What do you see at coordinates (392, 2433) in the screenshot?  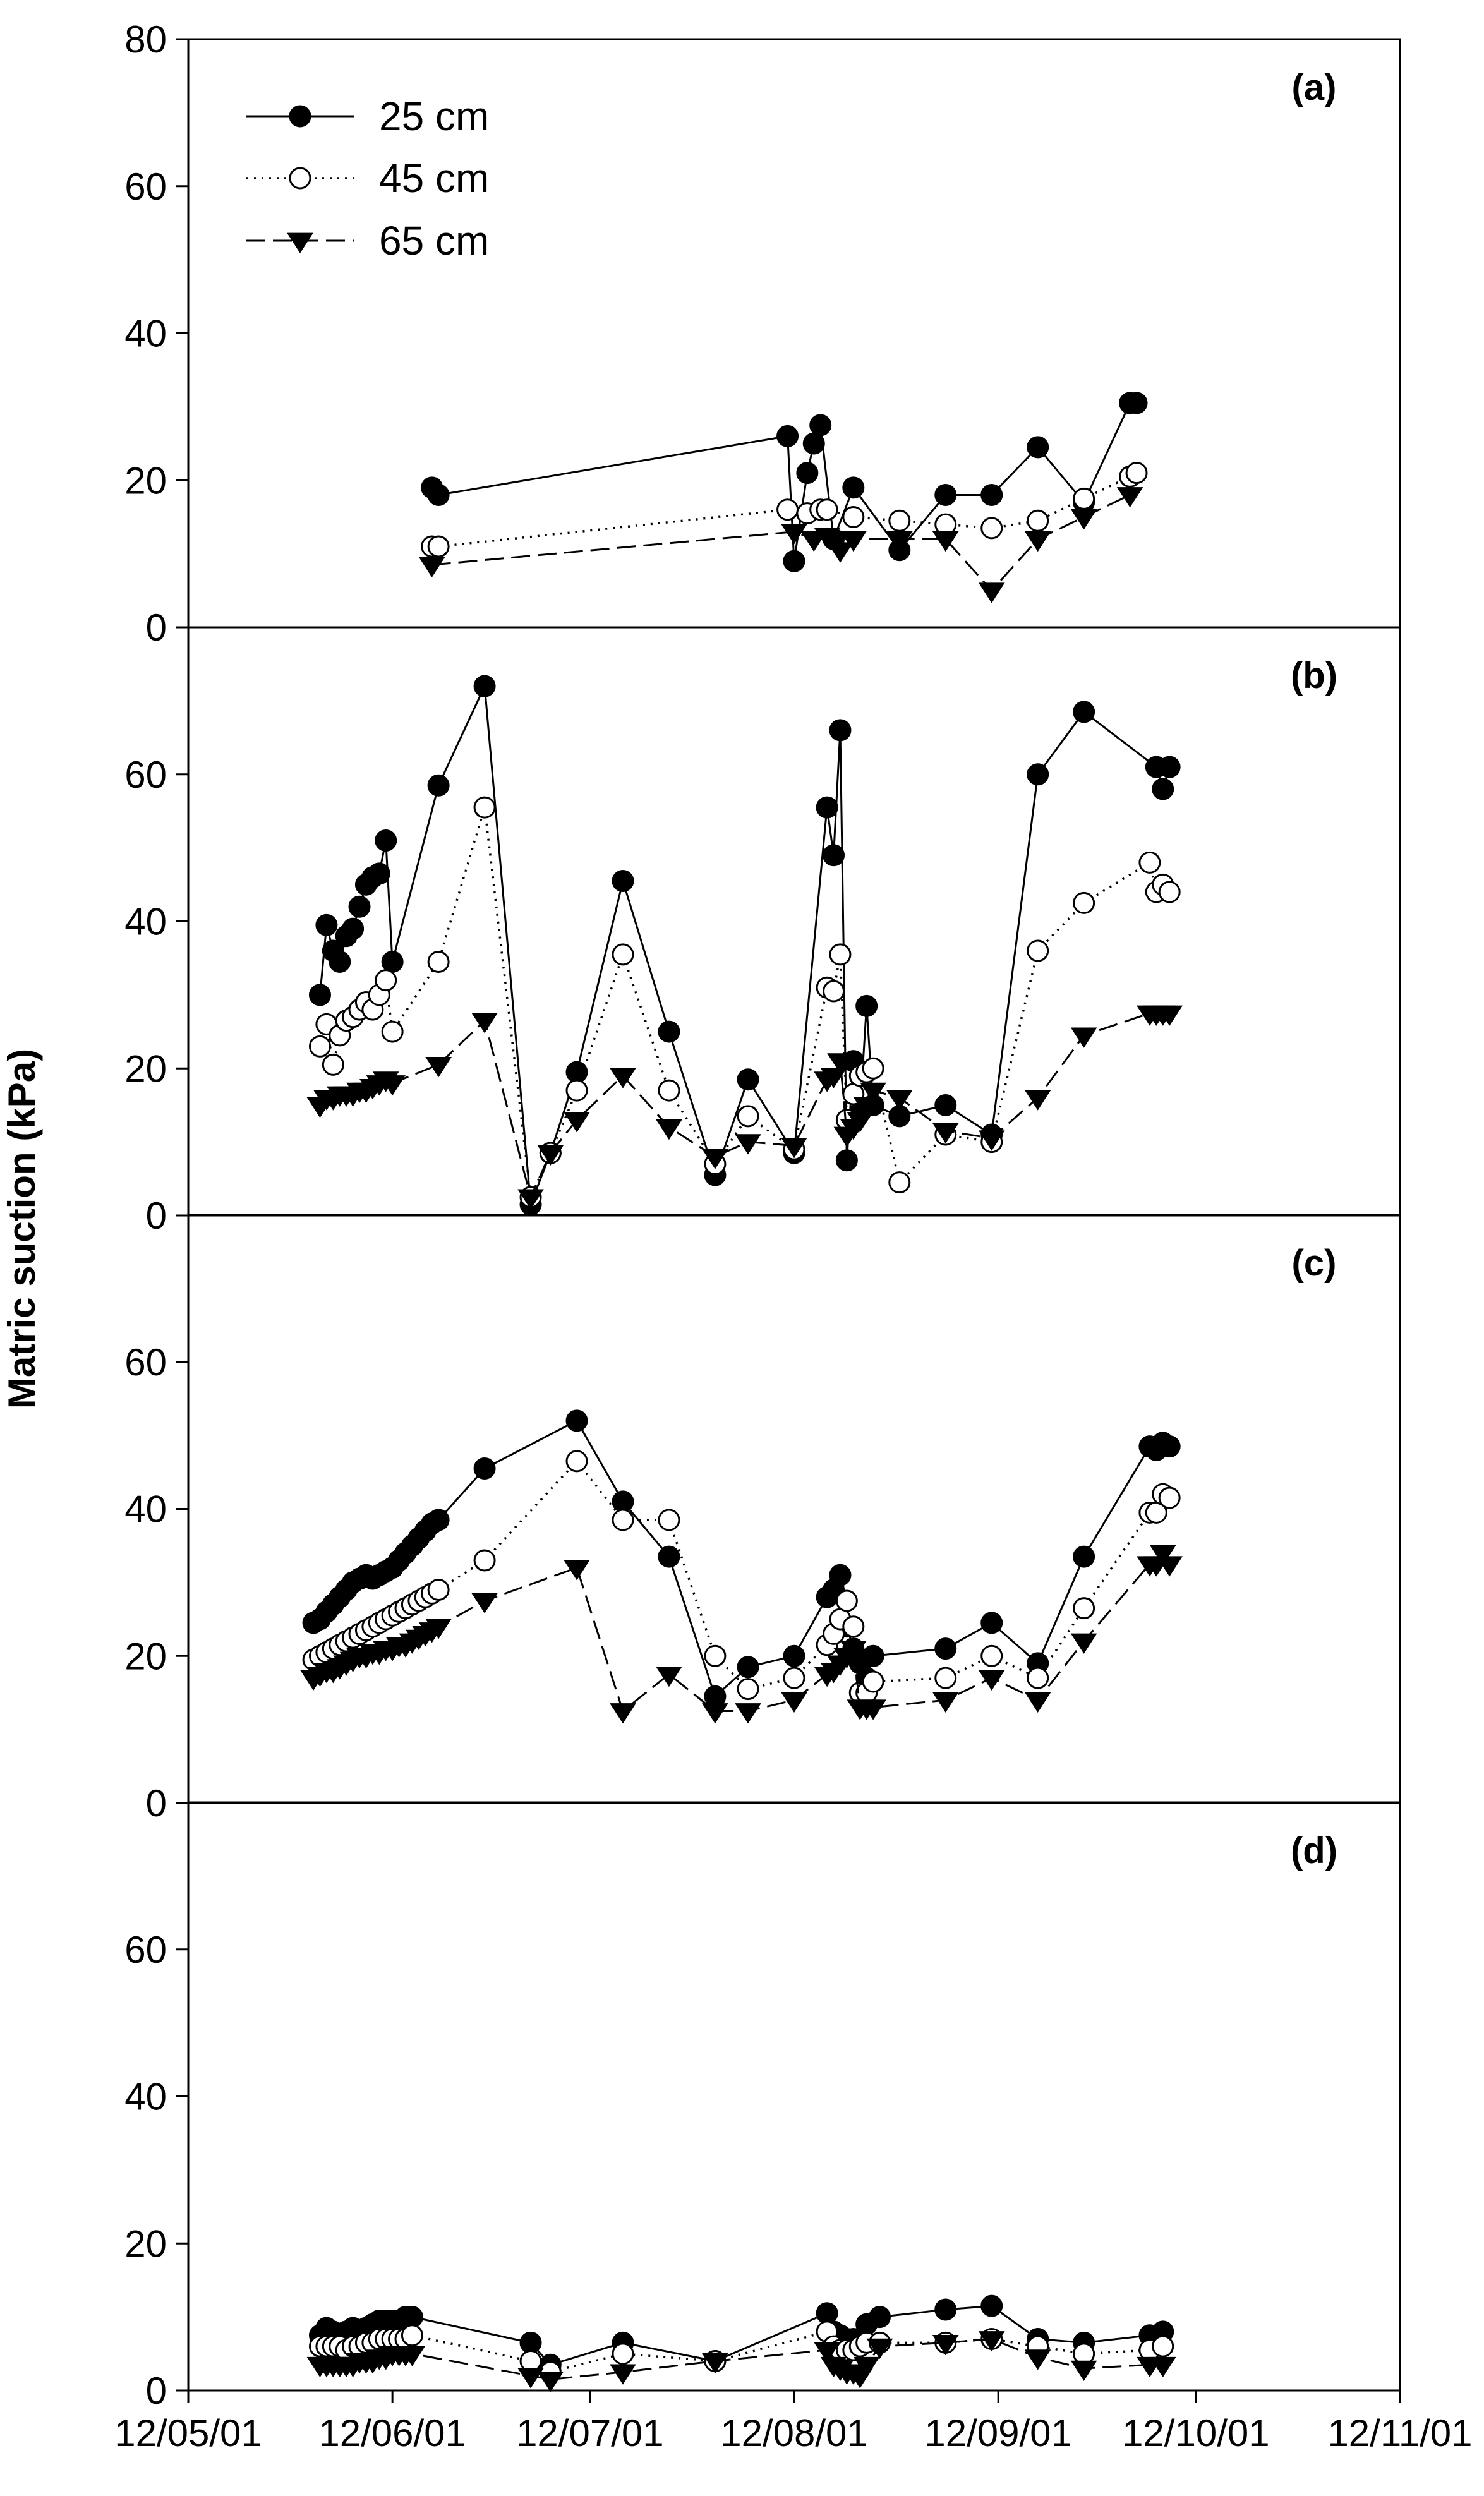 I see `x-tick-label: 12/06/01` at bounding box center [392, 2433].